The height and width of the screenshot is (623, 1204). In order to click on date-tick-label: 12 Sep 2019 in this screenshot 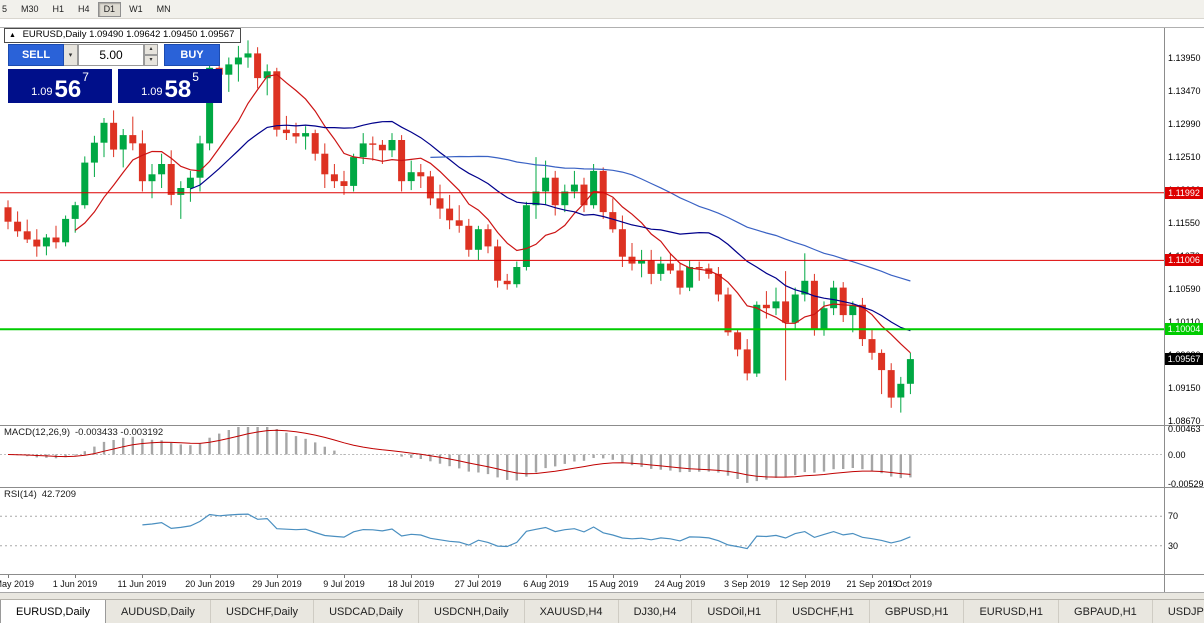, I will do `click(805, 584)`.